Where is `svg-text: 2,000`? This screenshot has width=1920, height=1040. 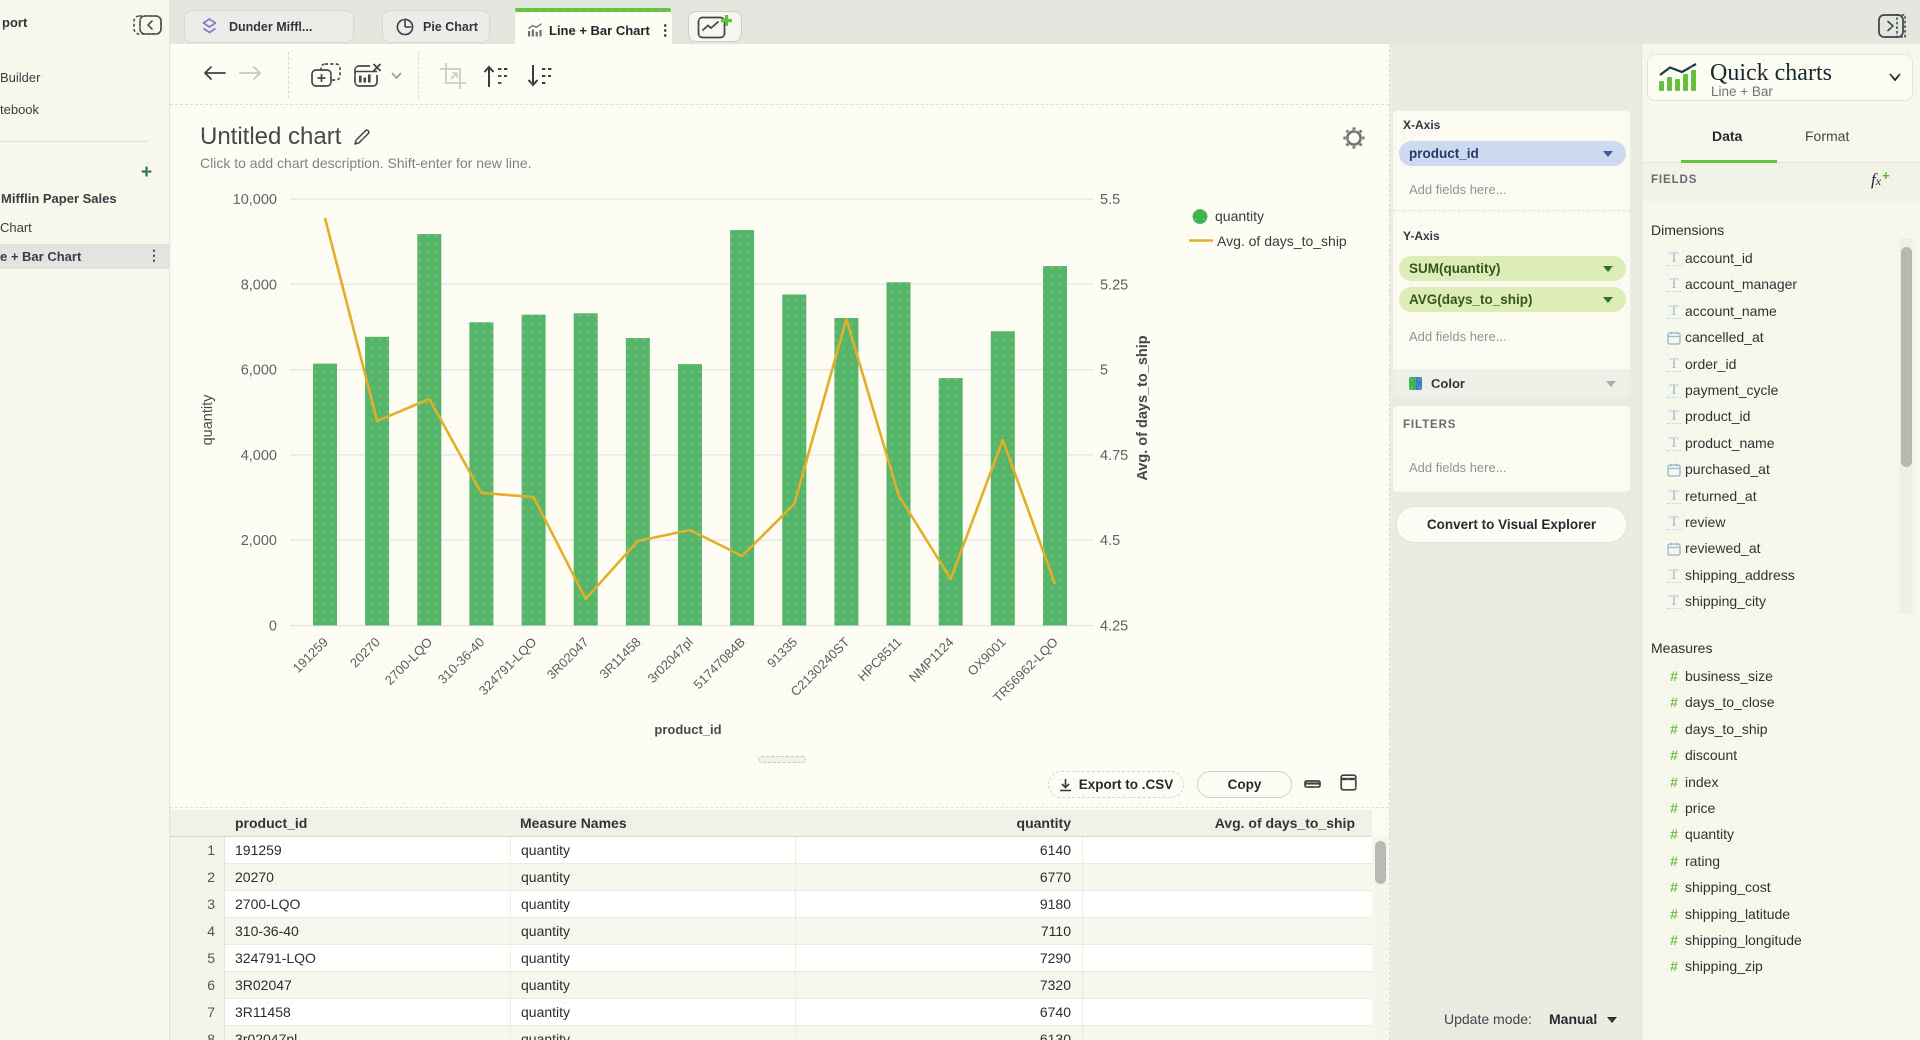
svg-text: 2,000 is located at coordinates (259, 541).